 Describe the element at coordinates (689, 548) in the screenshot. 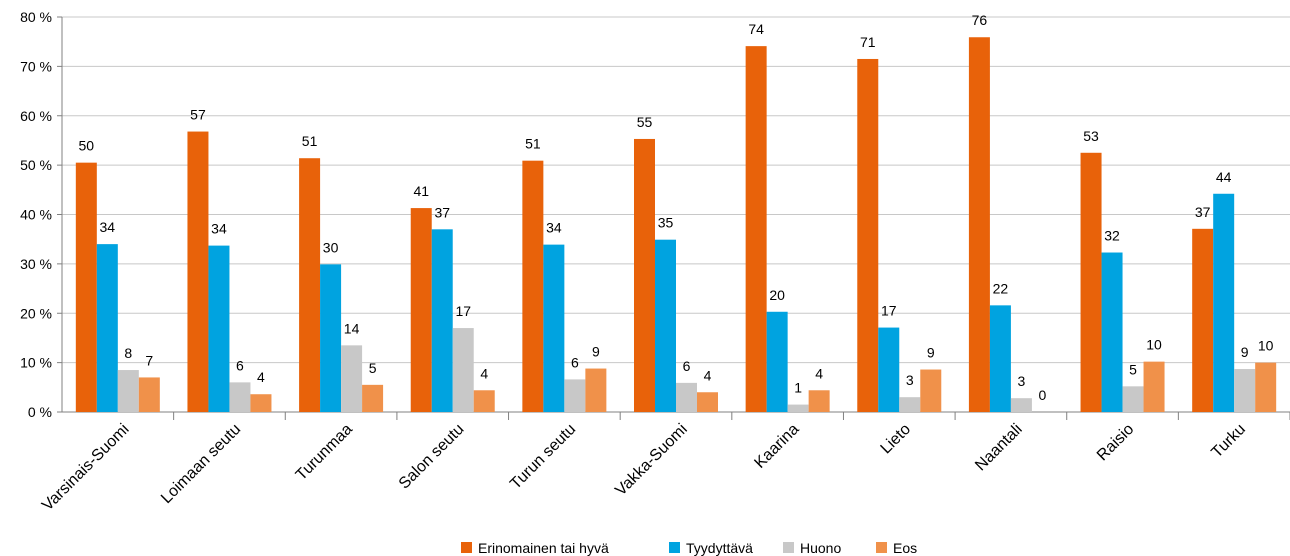

I see `legend: Erinomainen tai hyvä Tyydyttävä Huono Eos` at that location.